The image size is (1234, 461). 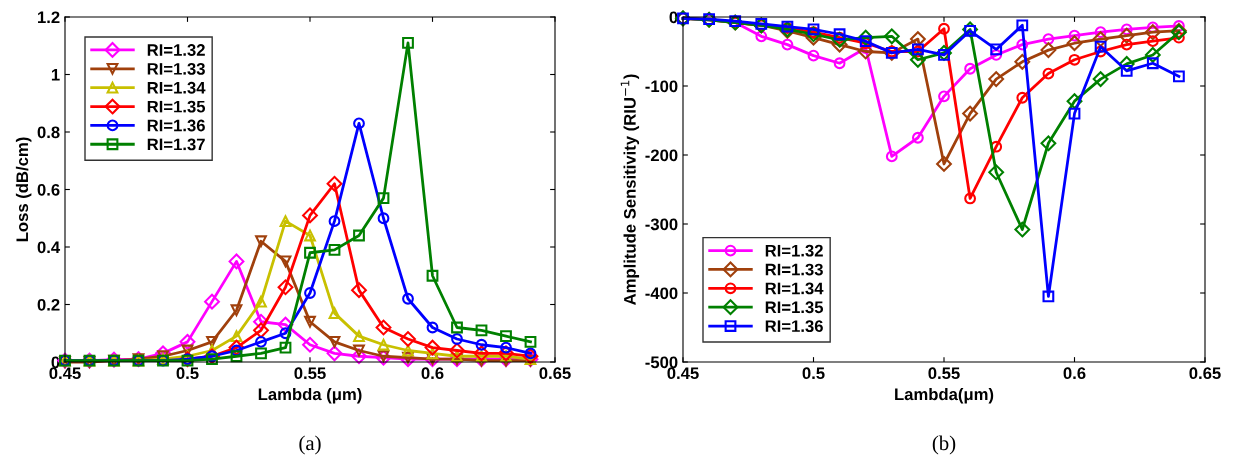 I want to click on y-tick-label: -100, so click(x=661, y=86).